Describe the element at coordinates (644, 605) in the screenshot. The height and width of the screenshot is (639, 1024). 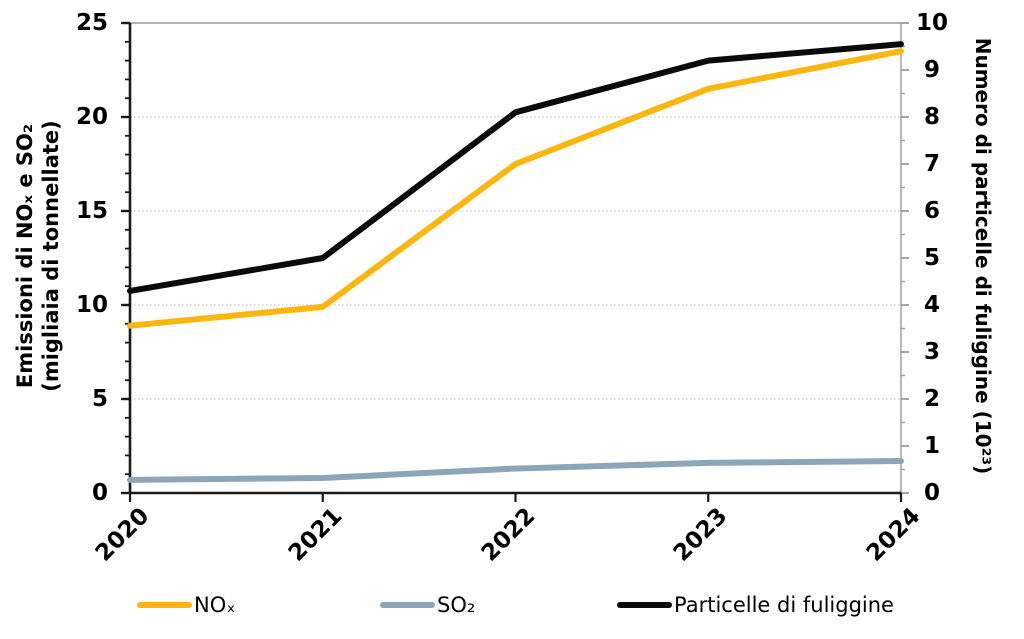
I see `fuliggine-legend-swatch` at that location.